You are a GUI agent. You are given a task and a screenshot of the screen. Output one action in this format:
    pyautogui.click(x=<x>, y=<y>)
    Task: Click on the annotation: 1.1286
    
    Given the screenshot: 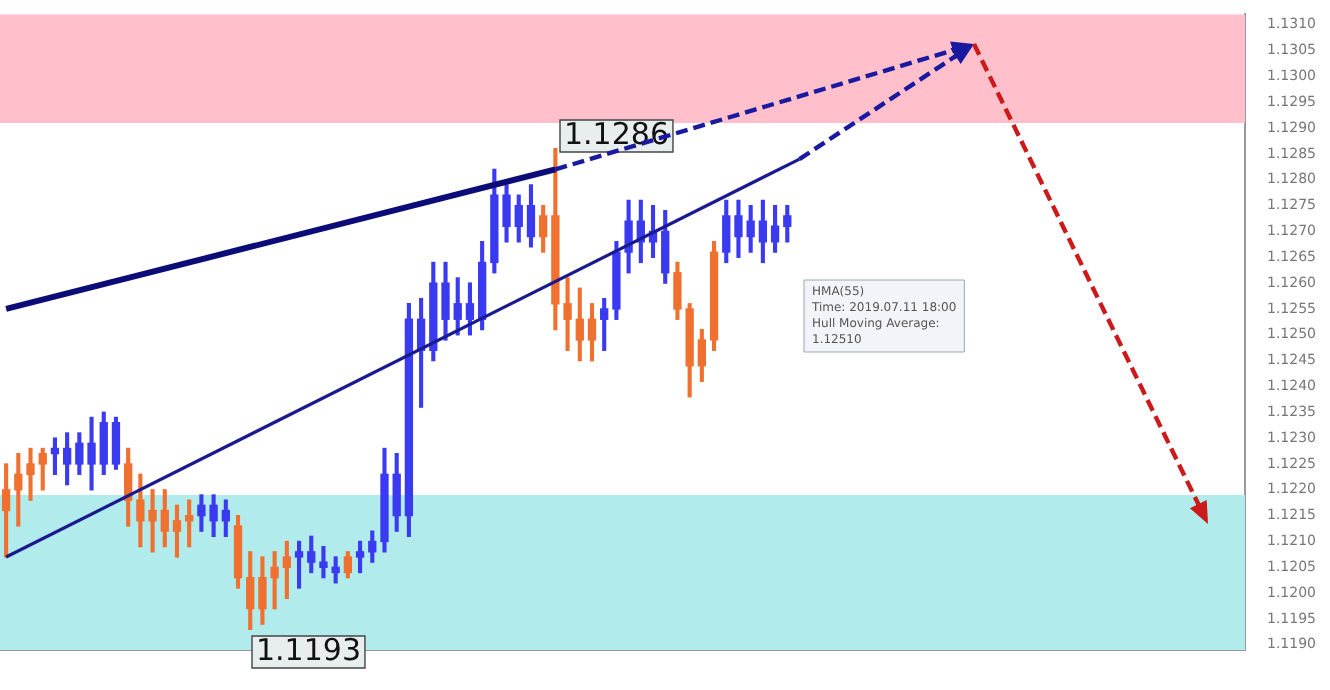 What is the action you would take?
    pyautogui.click(x=616, y=133)
    